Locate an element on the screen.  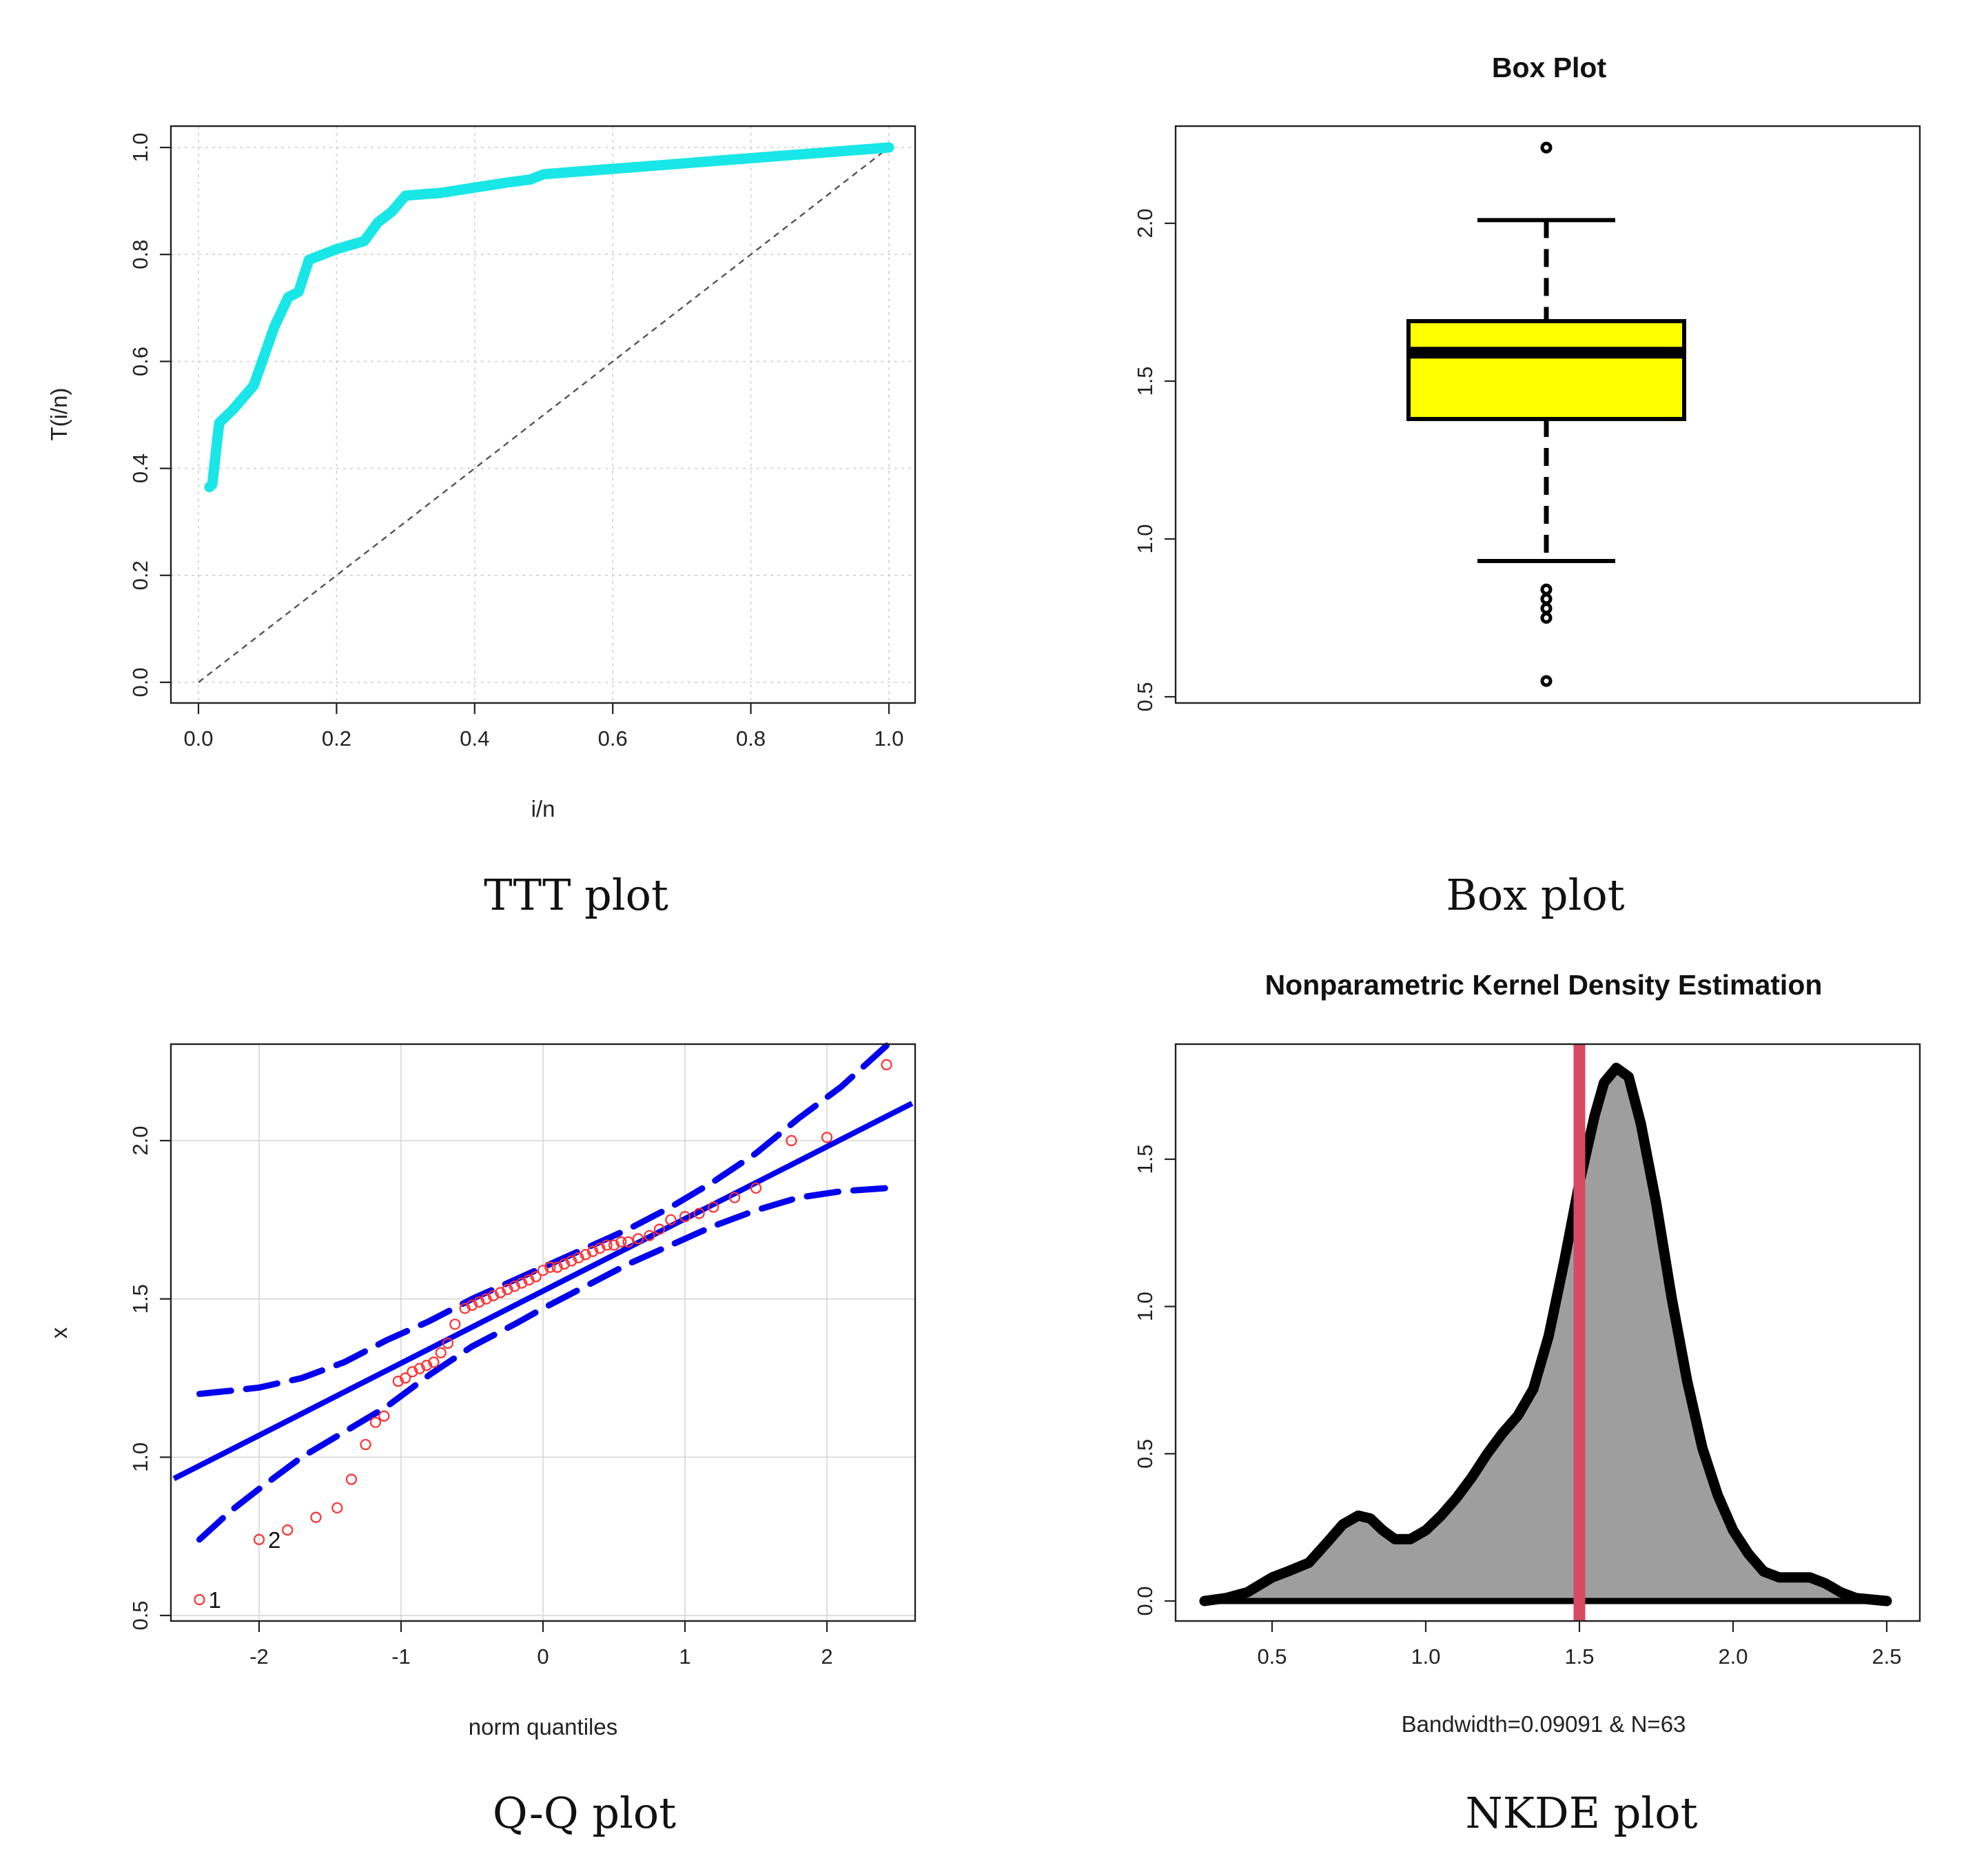
box-y-tick-label: 2.0 is located at coordinates (1145, 223).